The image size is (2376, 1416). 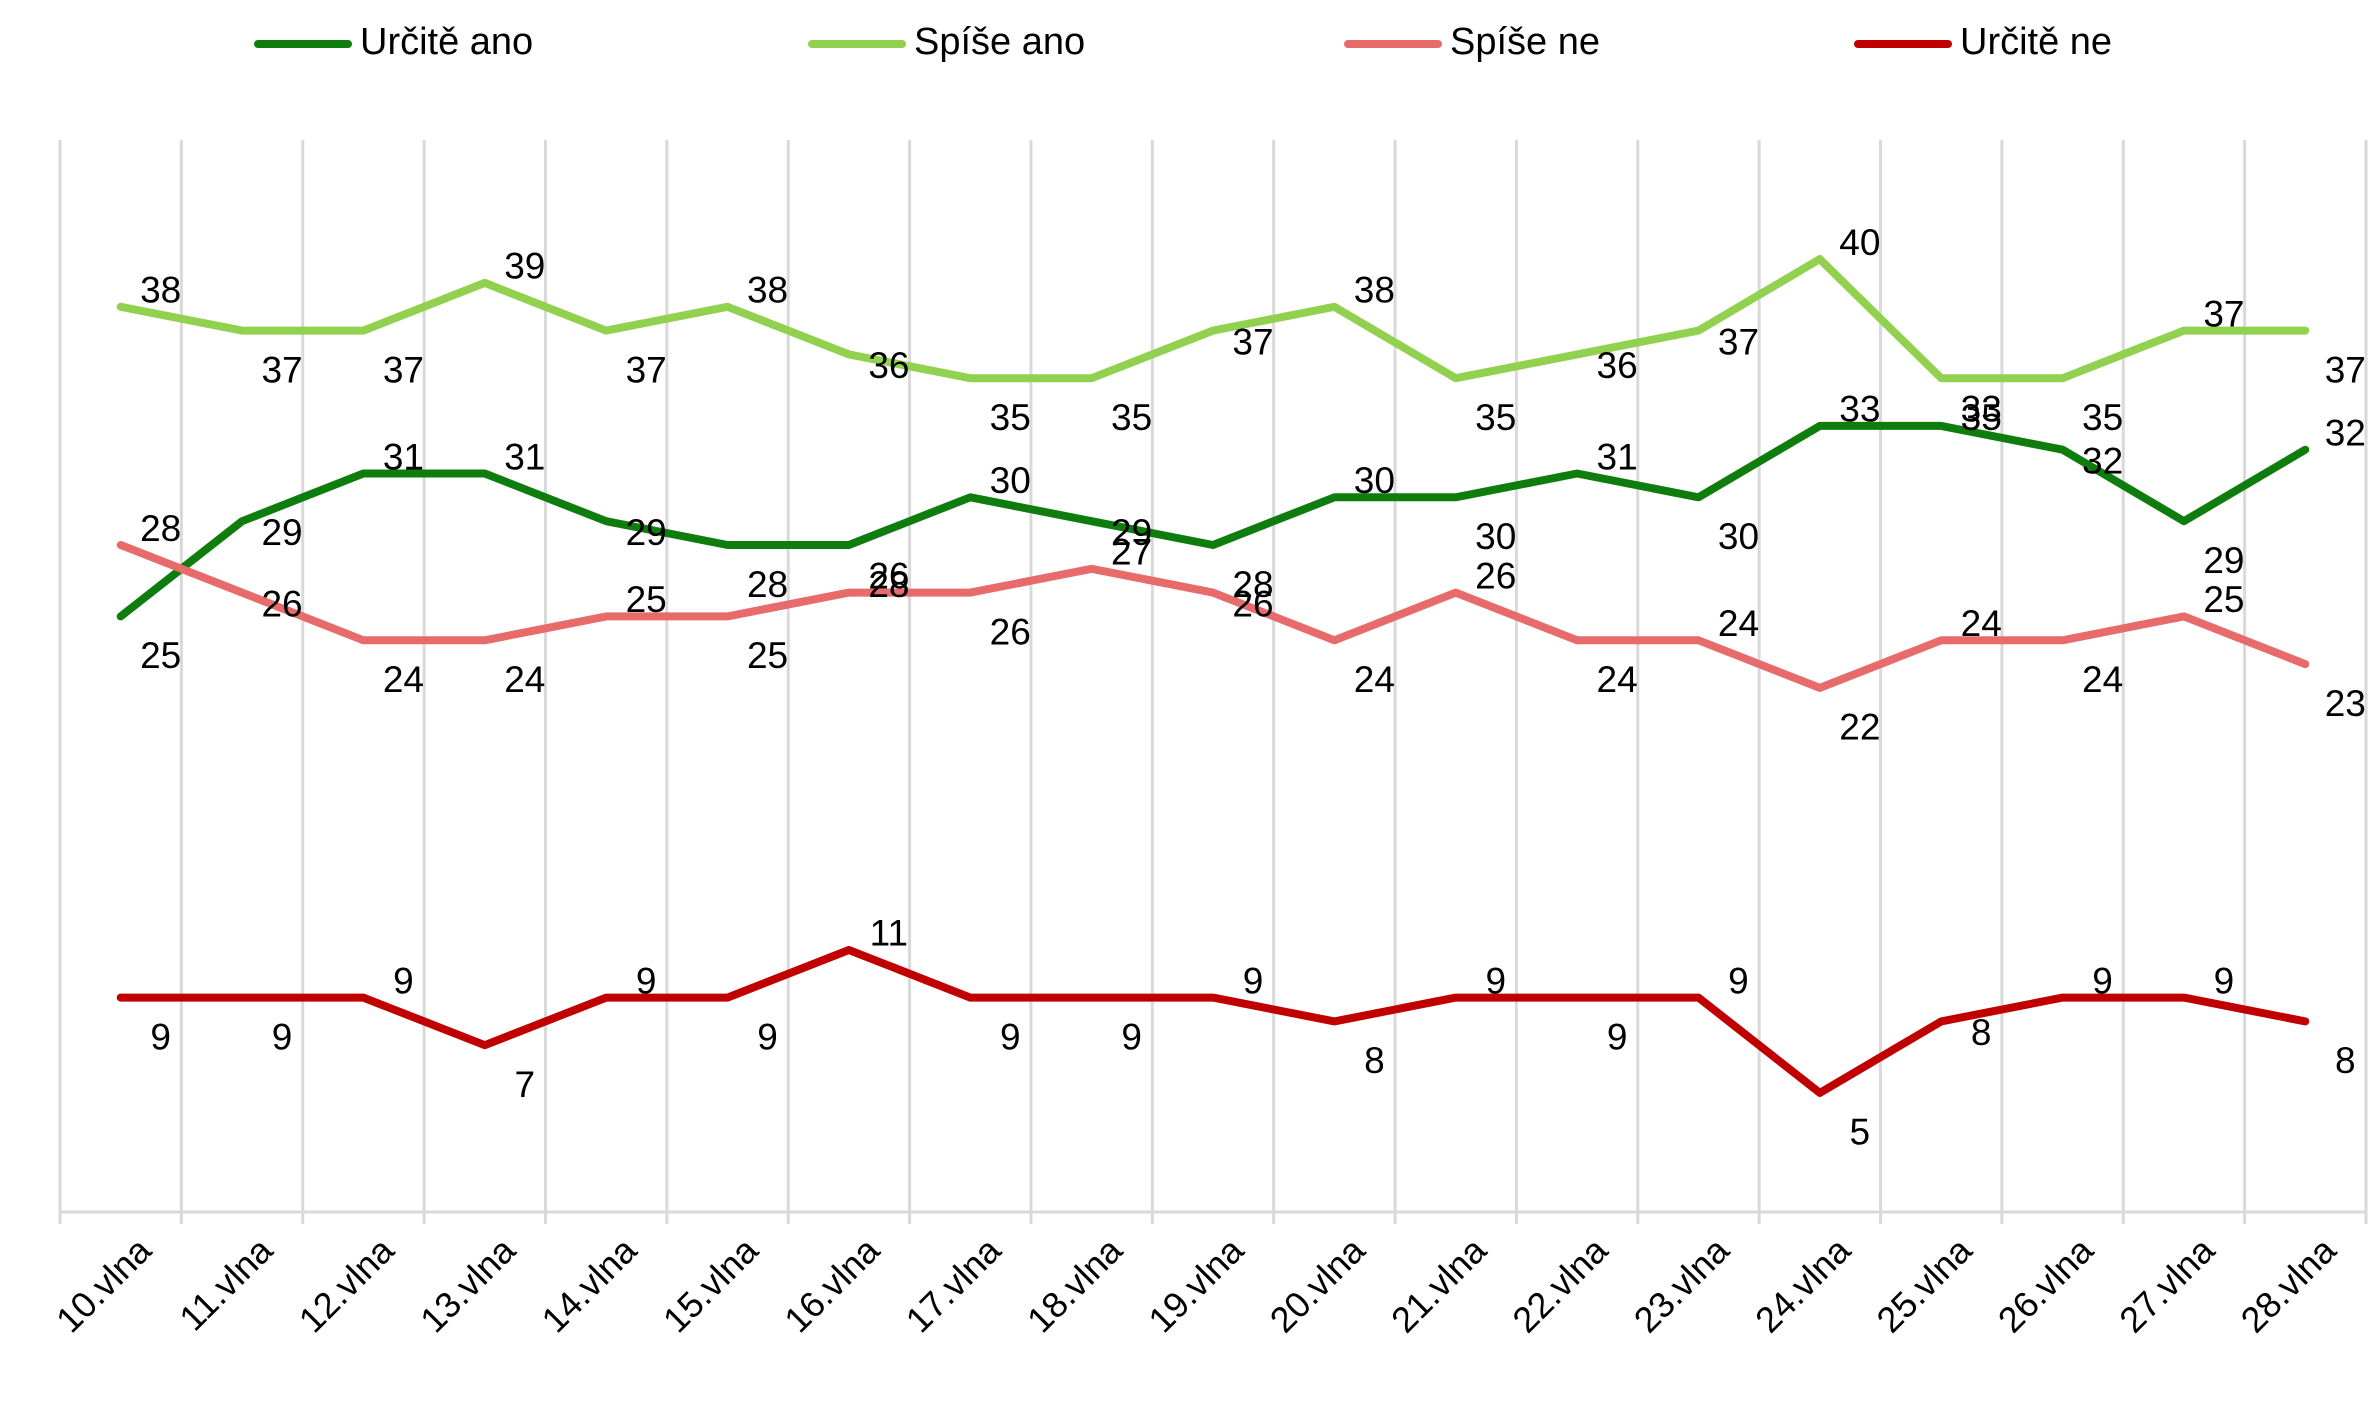 What do you see at coordinates (2289, 1285) in the screenshot?
I see `x-tick-label: 28.vlna` at bounding box center [2289, 1285].